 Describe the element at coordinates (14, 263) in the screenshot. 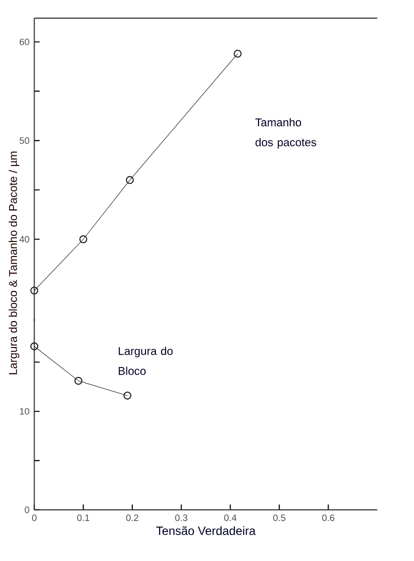

I see `y-axis-title: Largura do bloco & Tamanho do Pacote / µm` at that location.